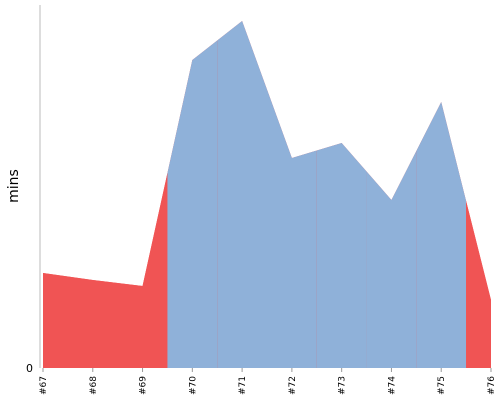 The image size is (500, 400). What do you see at coordinates (94, 385) in the screenshot?
I see `x-tick-label: #68` at bounding box center [94, 385].